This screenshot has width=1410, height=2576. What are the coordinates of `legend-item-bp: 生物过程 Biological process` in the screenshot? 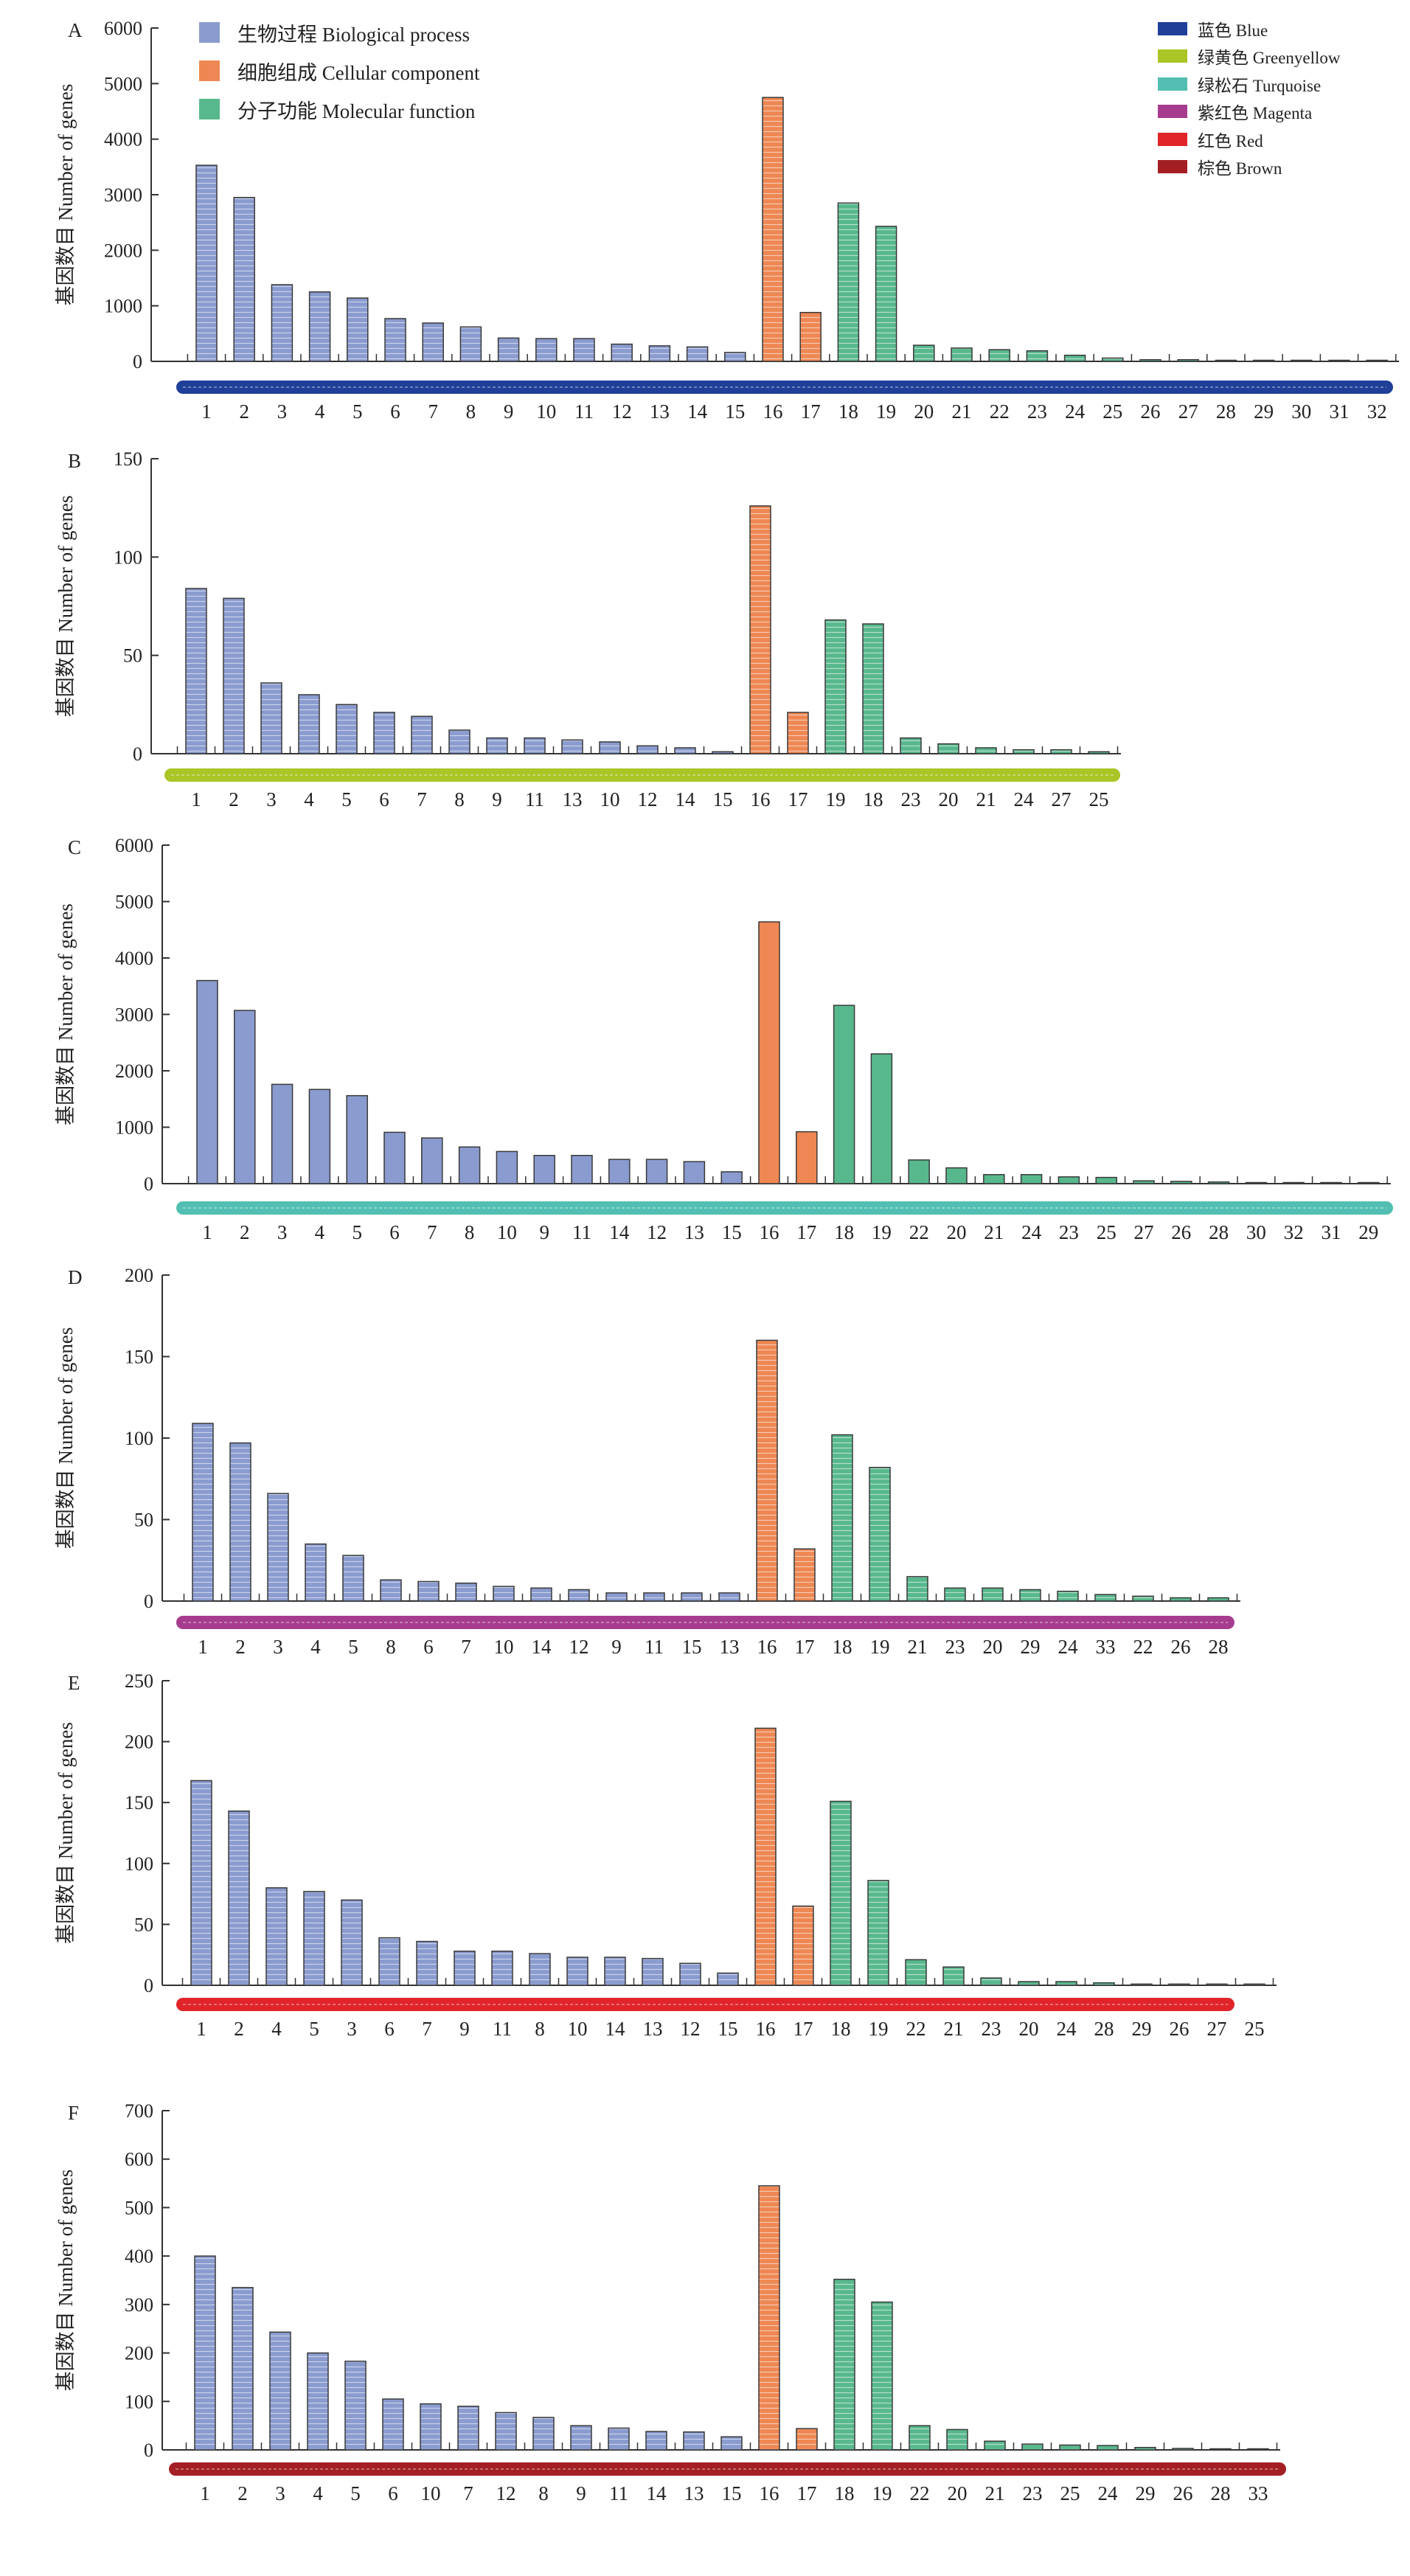 It's located at (376, 32).